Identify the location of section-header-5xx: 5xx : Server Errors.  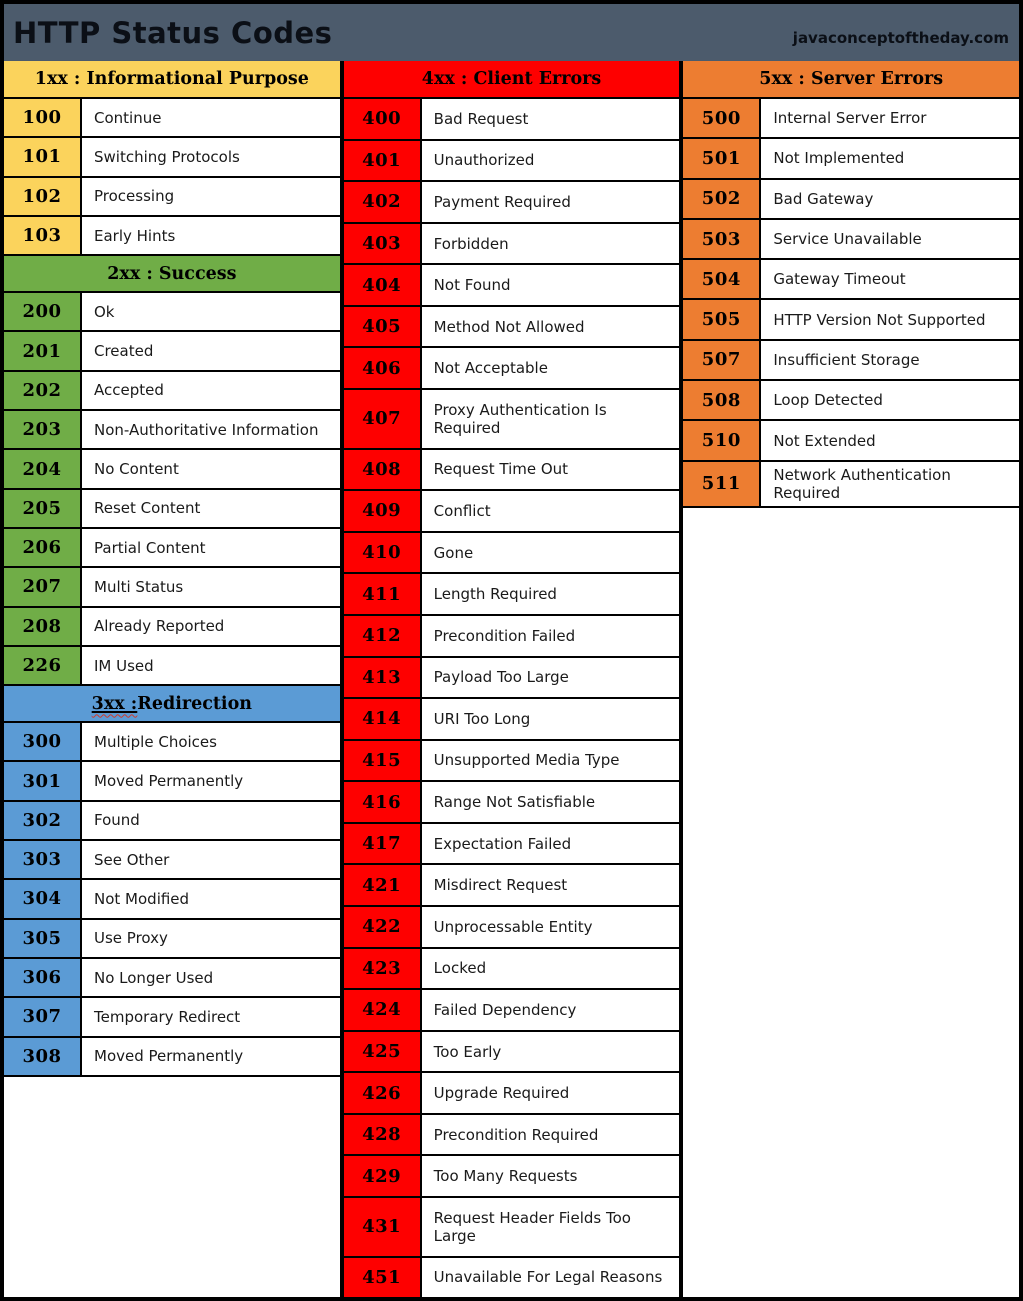
(851, 79).